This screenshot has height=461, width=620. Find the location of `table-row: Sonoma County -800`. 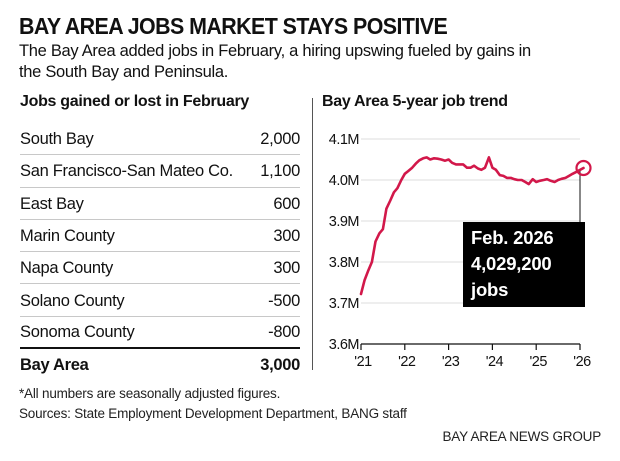

table-row: Sonoma County -800 is located at coordinates (160, 333).